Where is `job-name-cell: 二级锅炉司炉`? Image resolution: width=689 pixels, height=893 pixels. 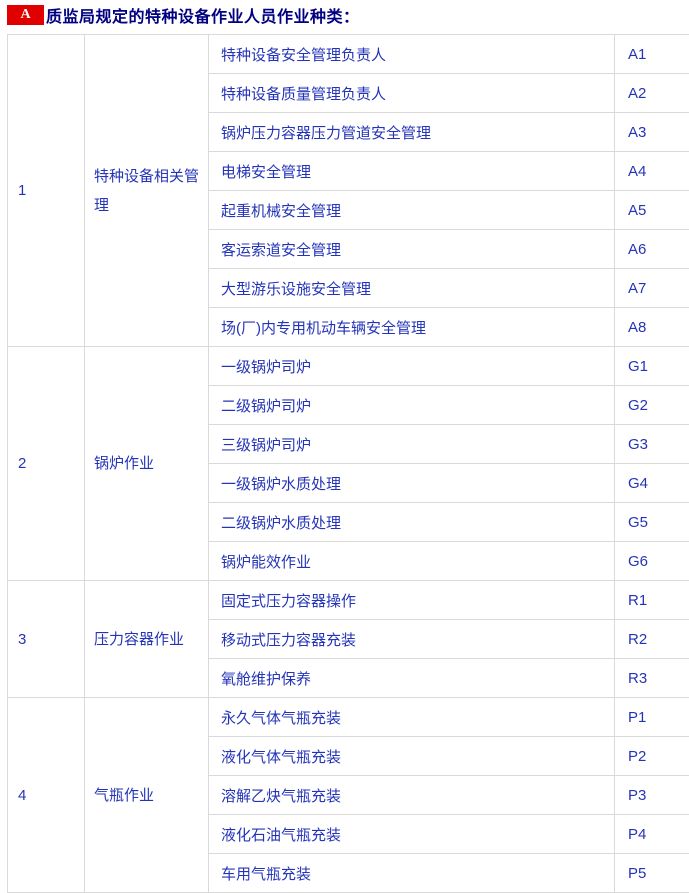
job-name-cell: 二级锅炉司炉 is located at coordinates (412, 405).